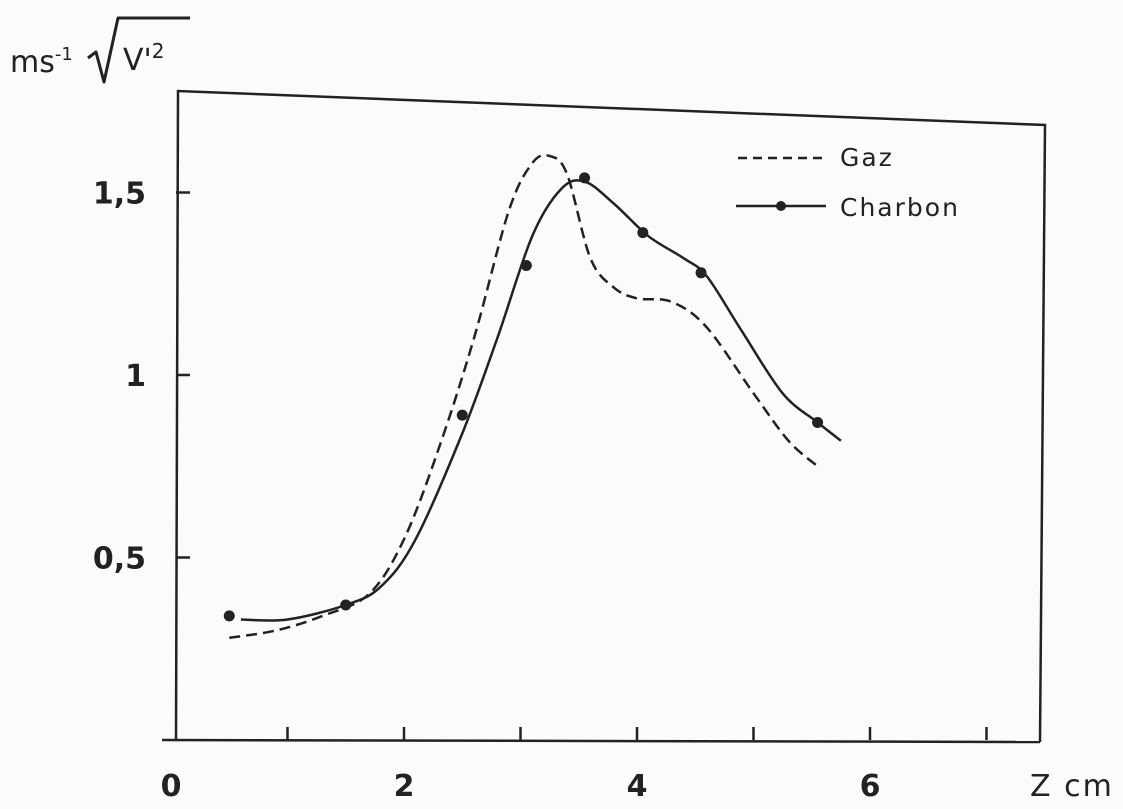 Image resolution: width=1123 pixels, height=809 pixels. What do you see at coordinates (119, 194) in the screenshot?
I see `y-tick-label: 1,5` at bounding box center [119, 194].